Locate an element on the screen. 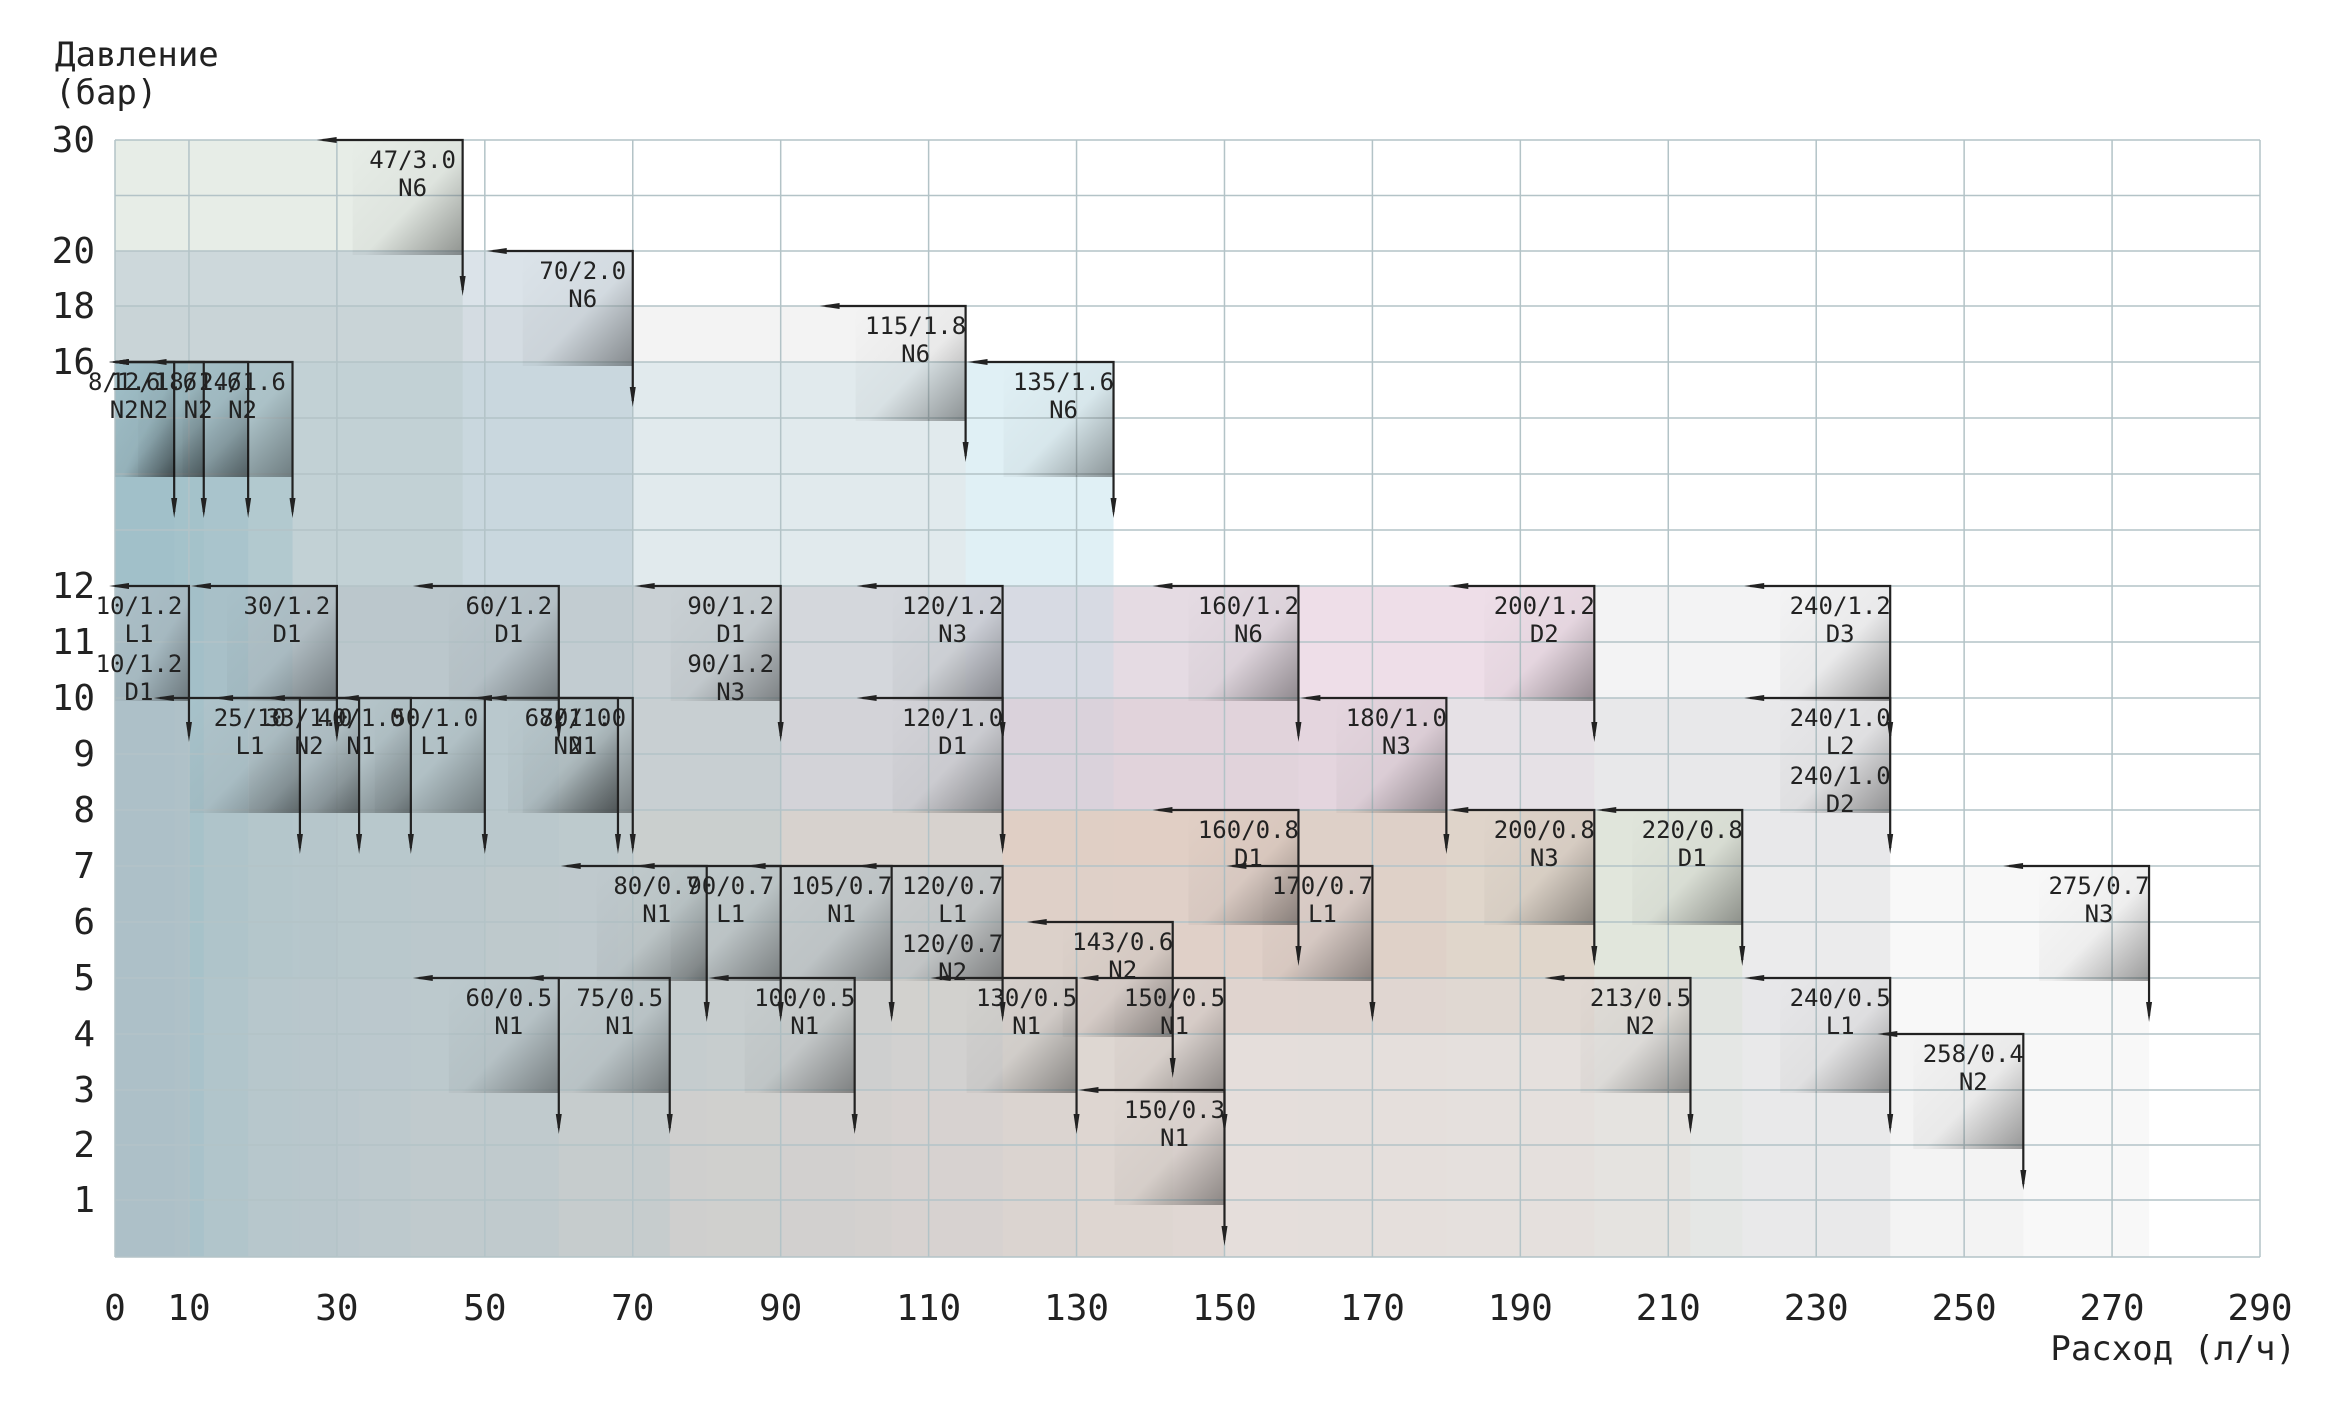 The height and width of the screenshot is (1402, 2331). model-code: 47/3.0 is located at coordinates (412, 160).